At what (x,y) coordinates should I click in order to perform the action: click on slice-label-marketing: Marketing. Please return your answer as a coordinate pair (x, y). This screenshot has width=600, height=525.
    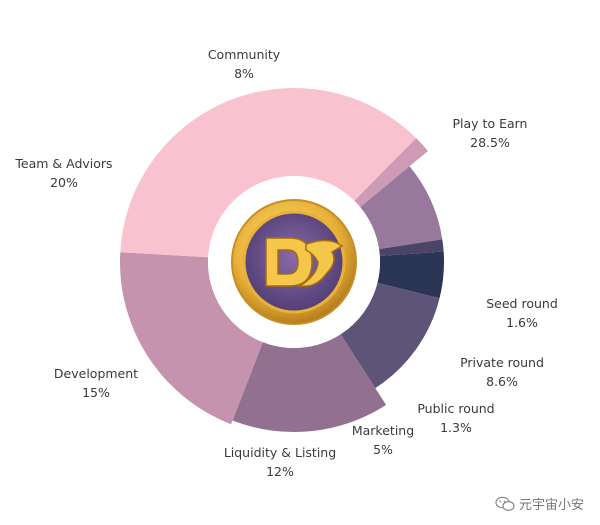
    Looking at the image, I should click on (383, 430).